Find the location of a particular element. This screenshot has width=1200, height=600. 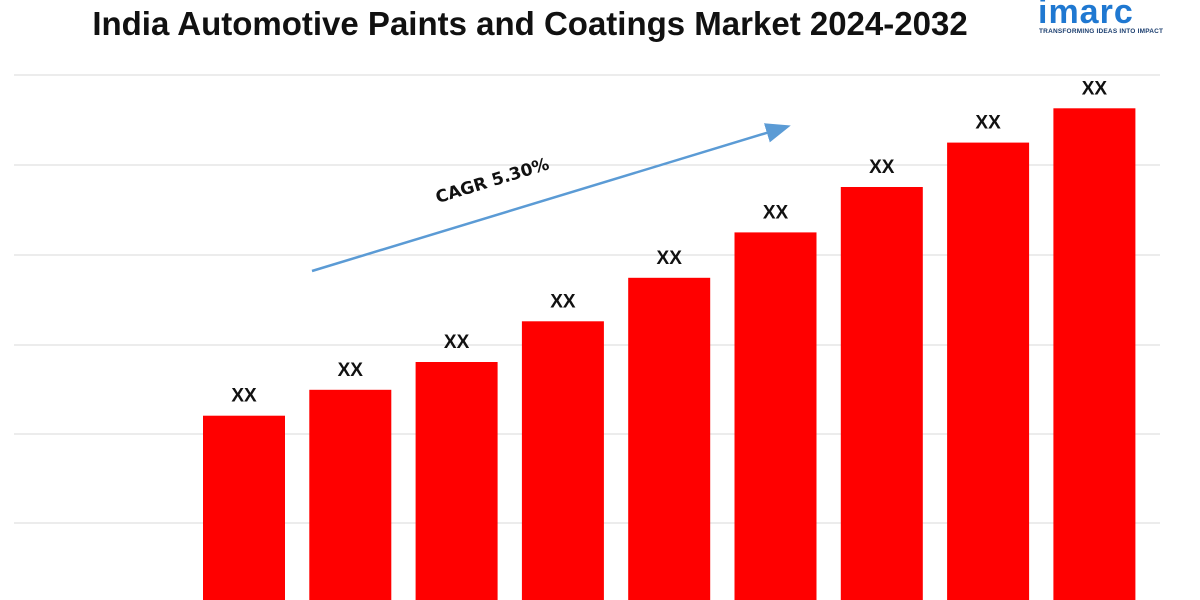

bar-value-label-1: XX is located at coordinates (244, 396).